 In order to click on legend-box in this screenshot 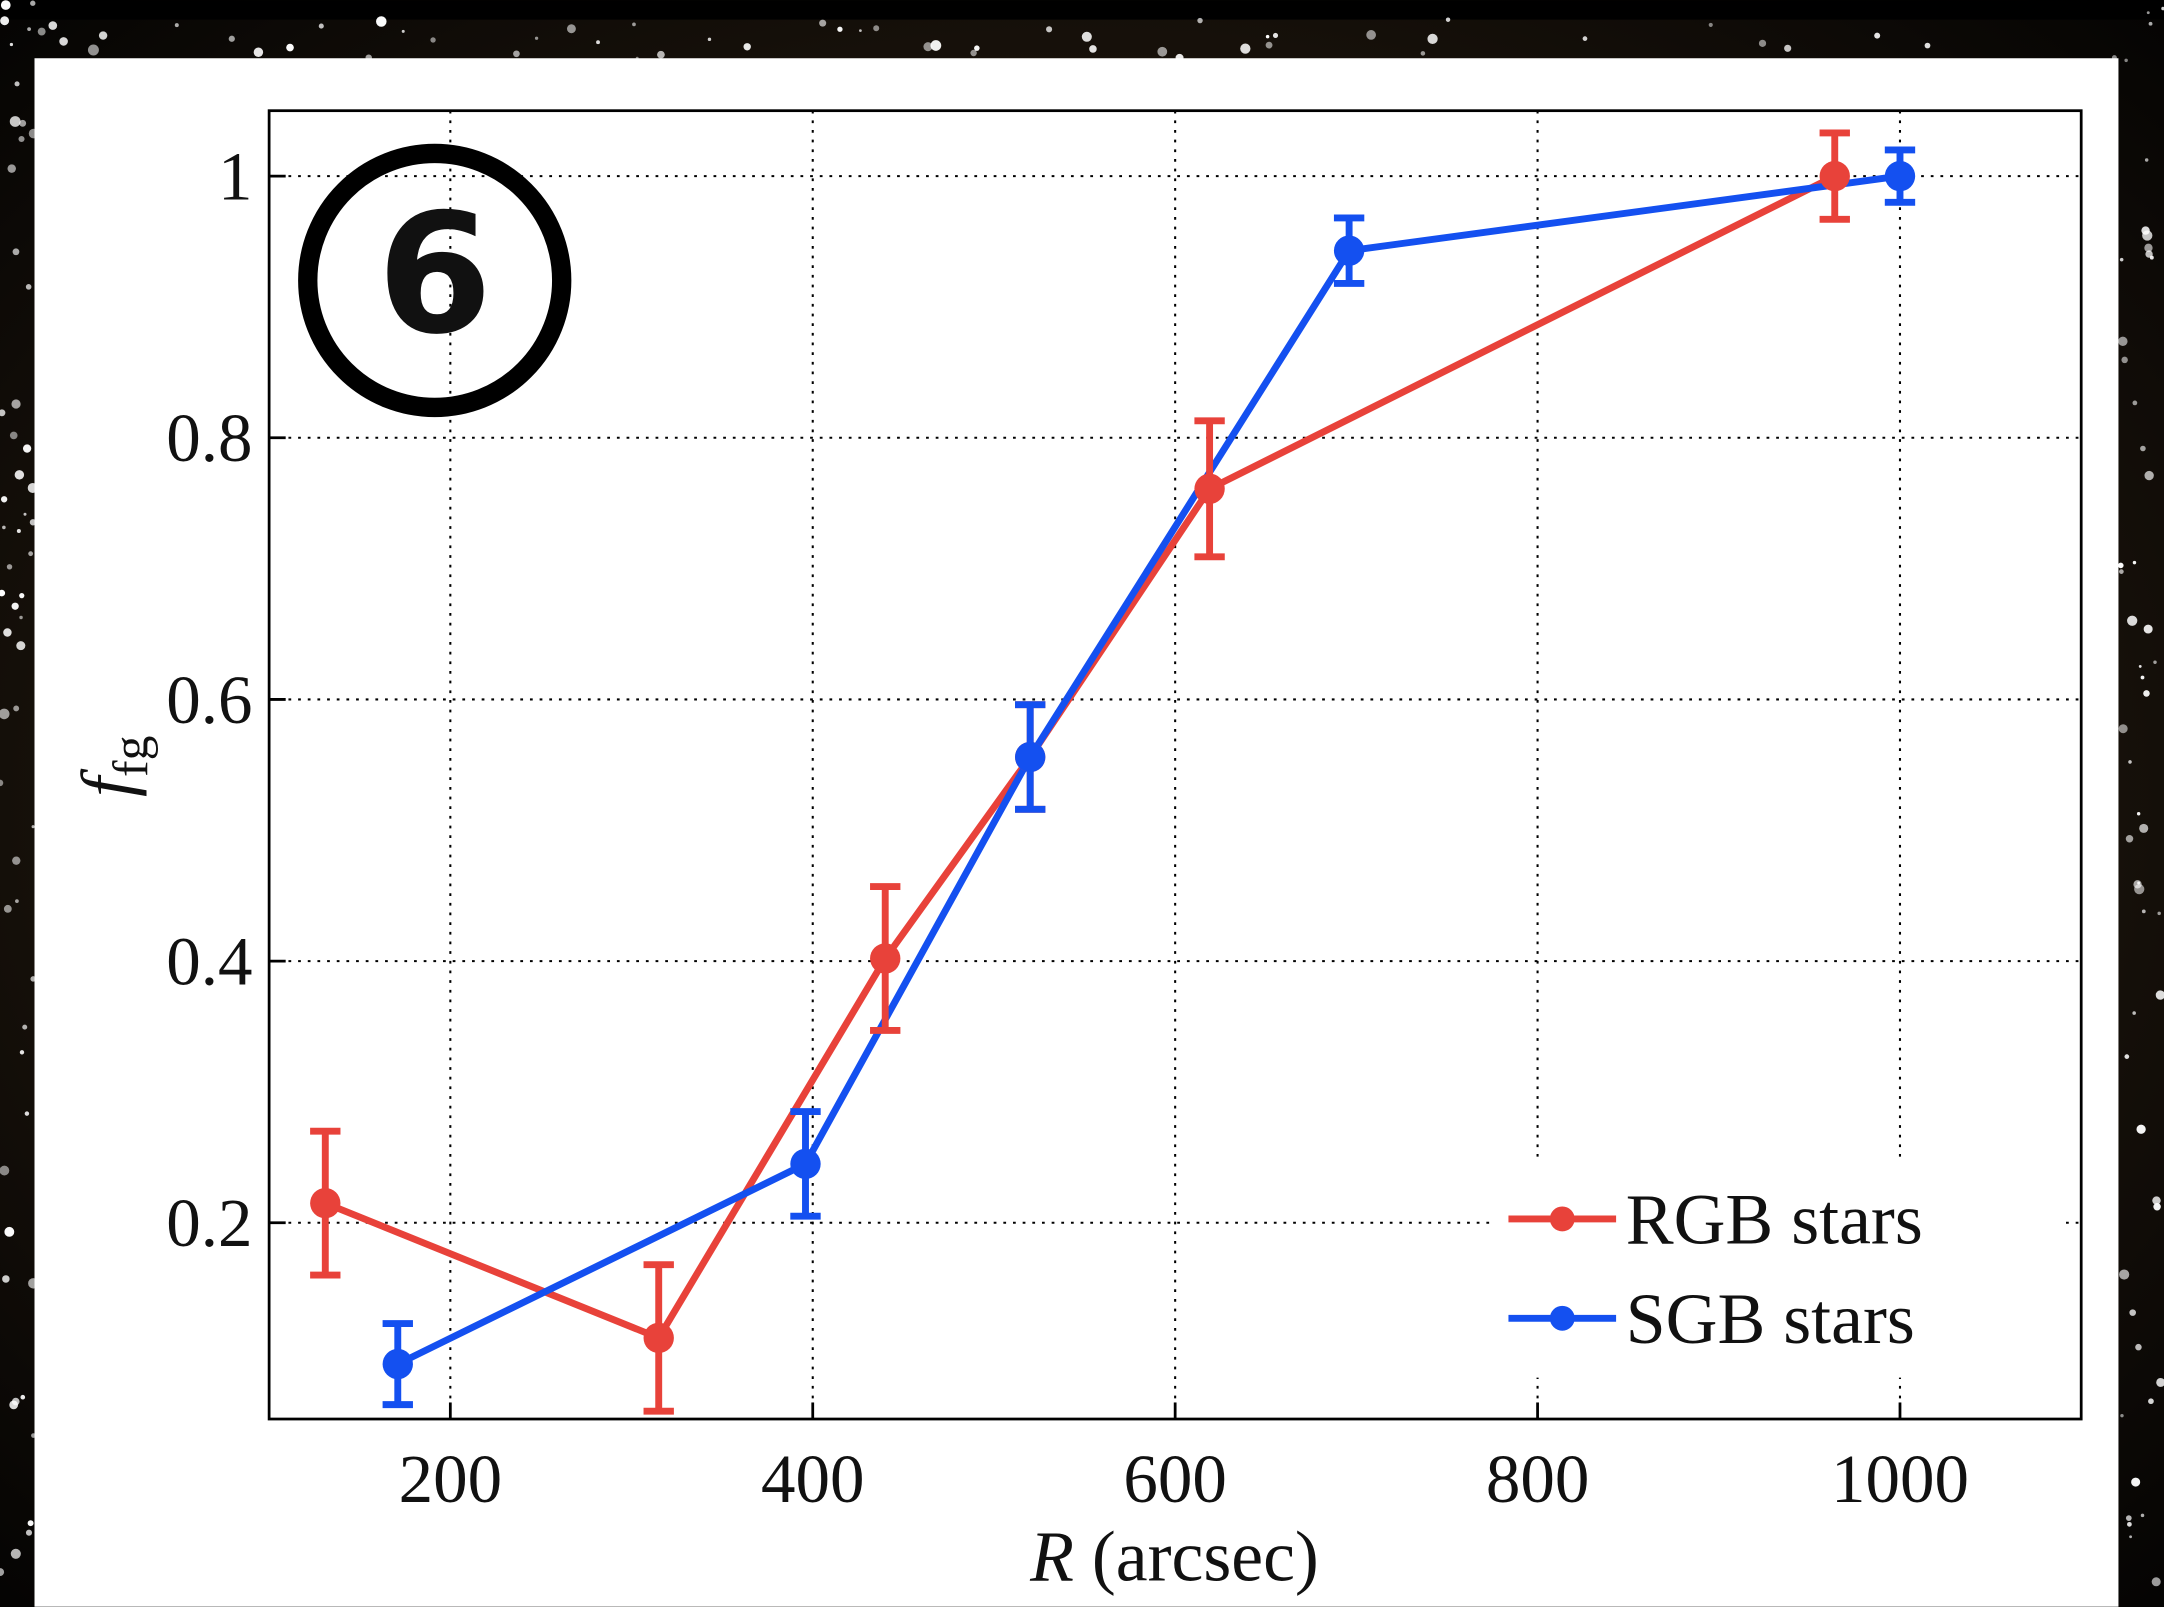, I will do `click(1777, 1267)`.